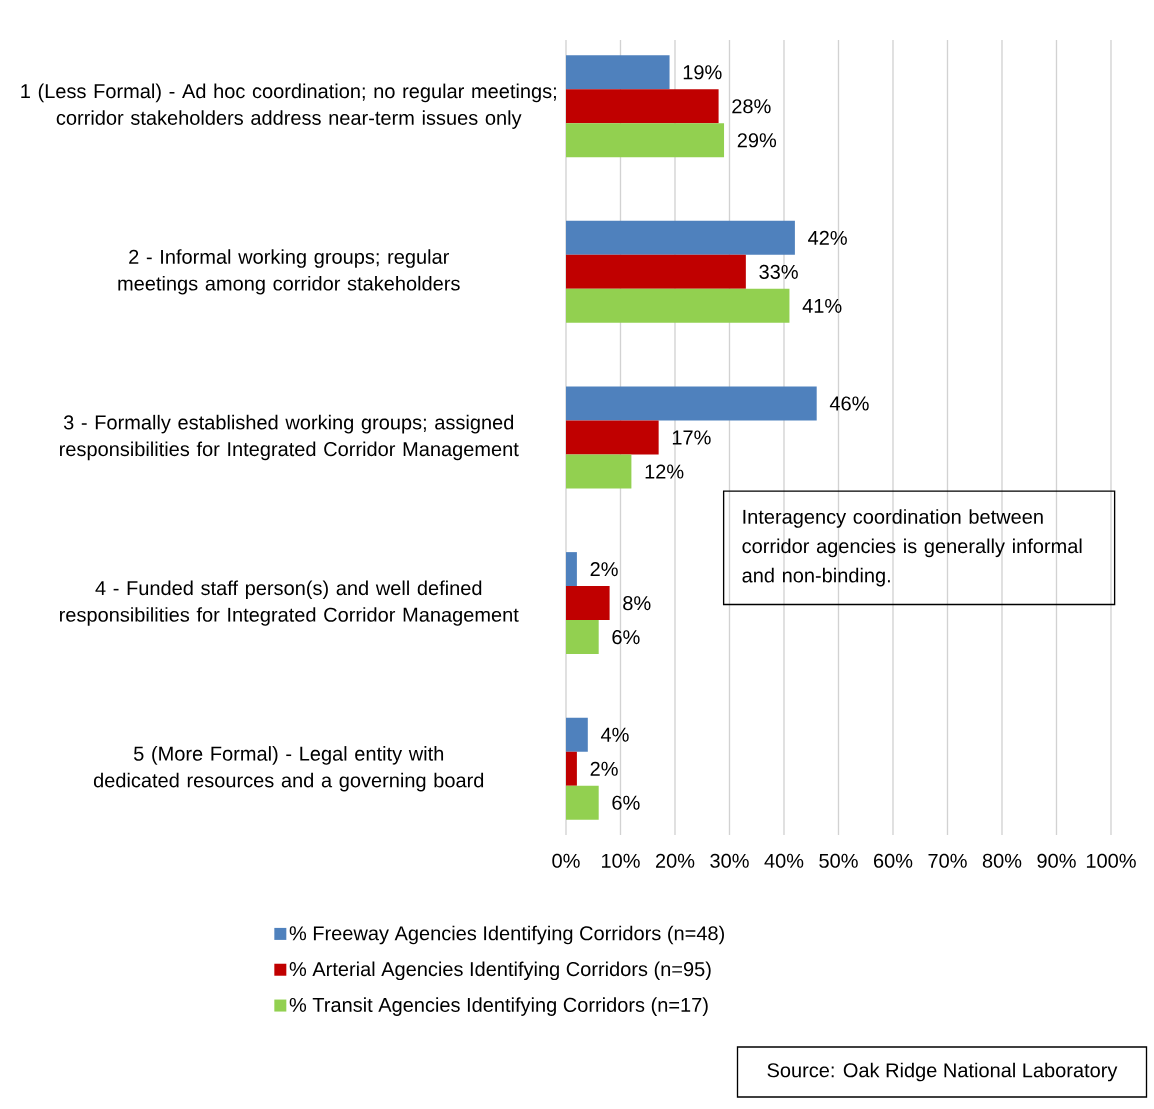  I want to click on data-label: 42%, so click(827, 237).